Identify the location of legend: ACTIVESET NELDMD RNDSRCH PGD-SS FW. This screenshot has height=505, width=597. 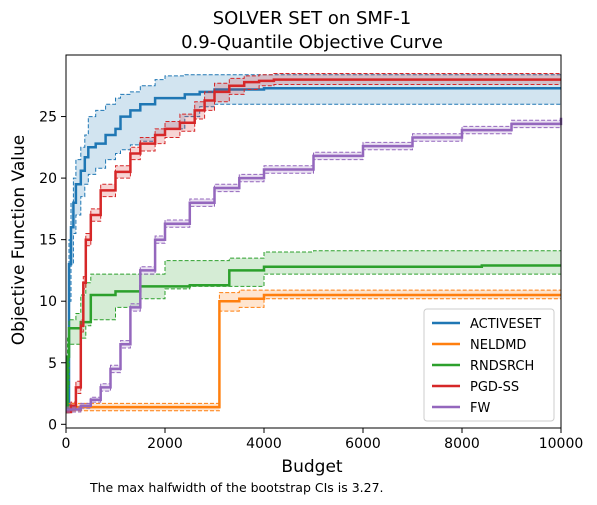
(489, 365).